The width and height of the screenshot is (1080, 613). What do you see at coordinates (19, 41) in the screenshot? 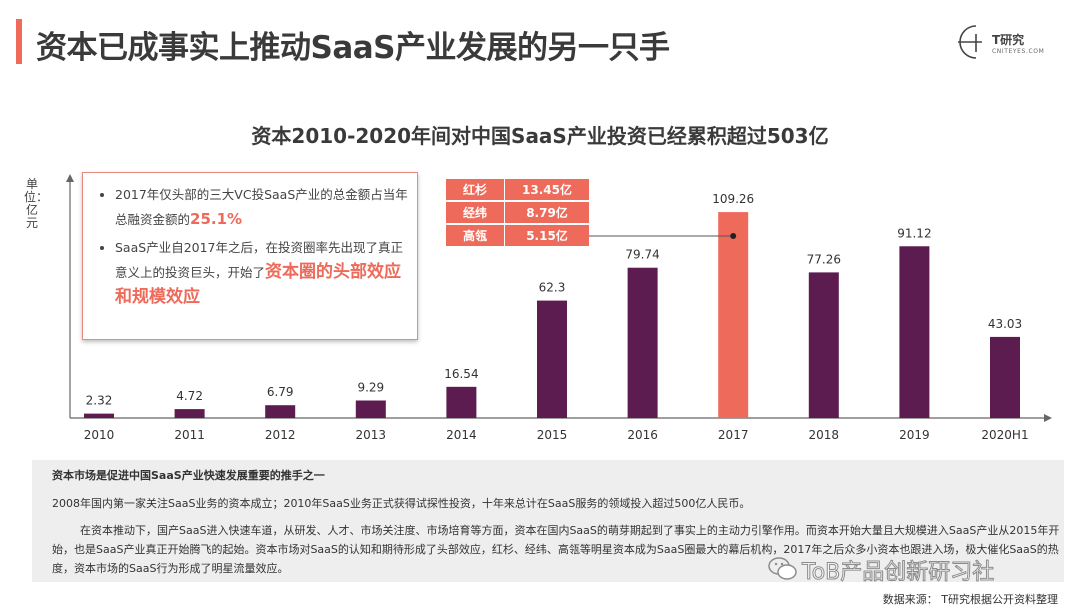
I see `title-accent-bar` at bounding box center [19, 41].